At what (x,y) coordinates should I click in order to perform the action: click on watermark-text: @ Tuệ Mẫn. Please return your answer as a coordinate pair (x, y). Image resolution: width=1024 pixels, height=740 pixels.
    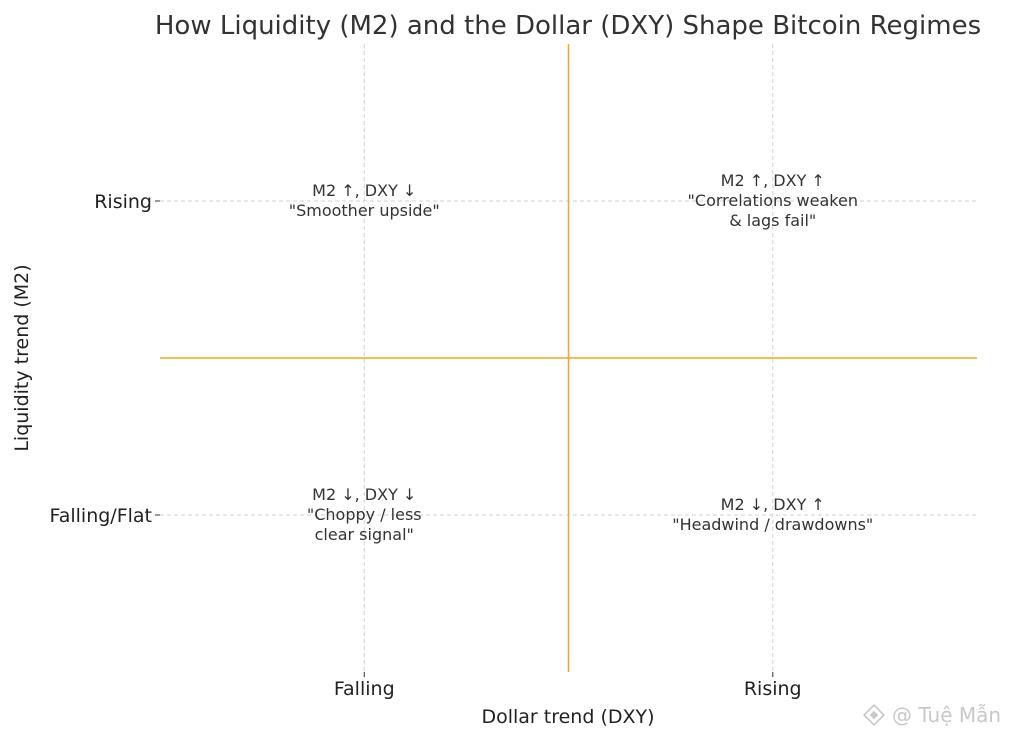
    Looking at the image, I should click on (946, 715).